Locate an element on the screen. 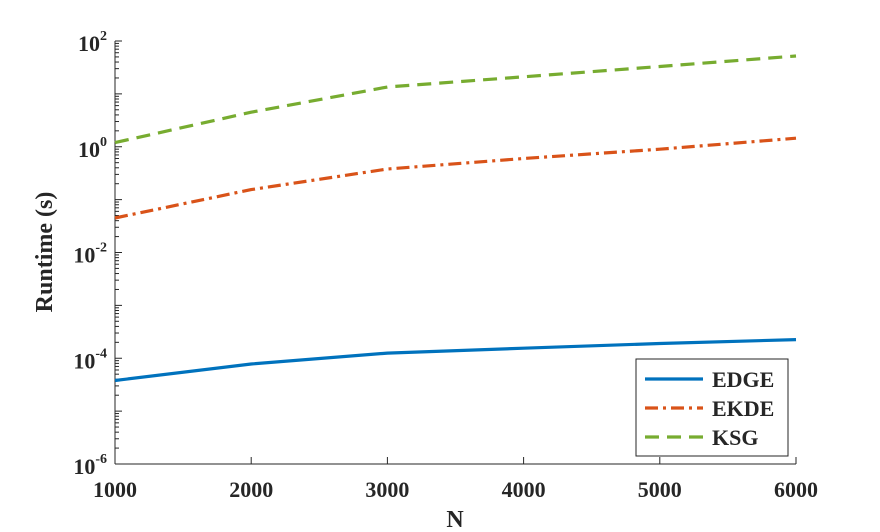 This screenshot has height=532, width=880. y-tick-label: 10² is located at coordinates (92, 42).